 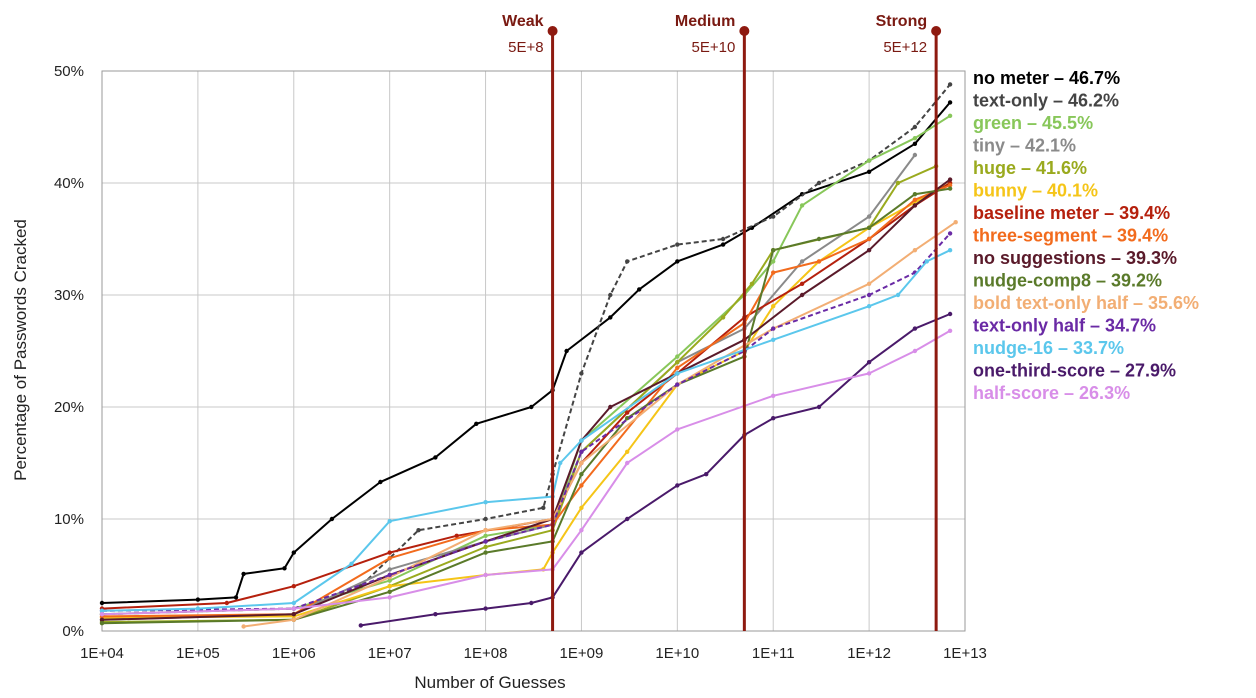 What do you see at coordinates (582, 653) in the screenshot?
I see `x-tick-label: 1E+09` at bounding box center [582, 653].